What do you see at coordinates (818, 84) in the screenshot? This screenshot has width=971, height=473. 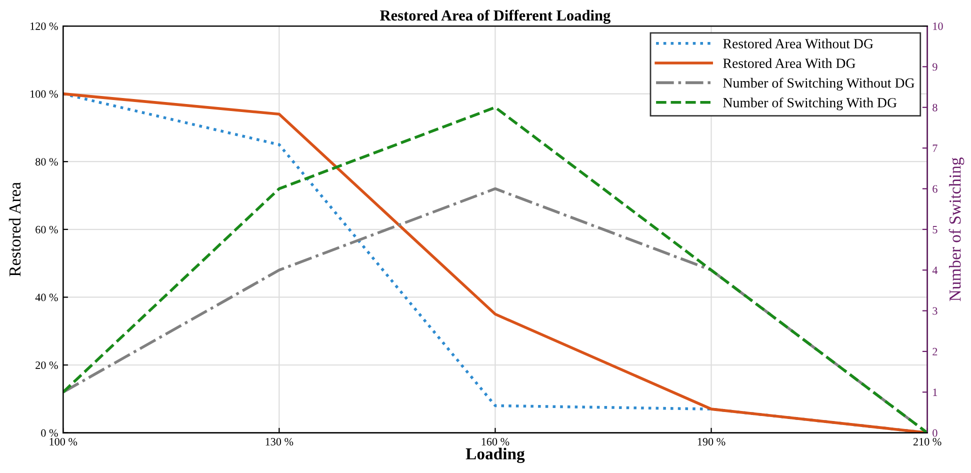 I see `legend-label: Number of Switching Without DG` at bounding box center [818, 84].